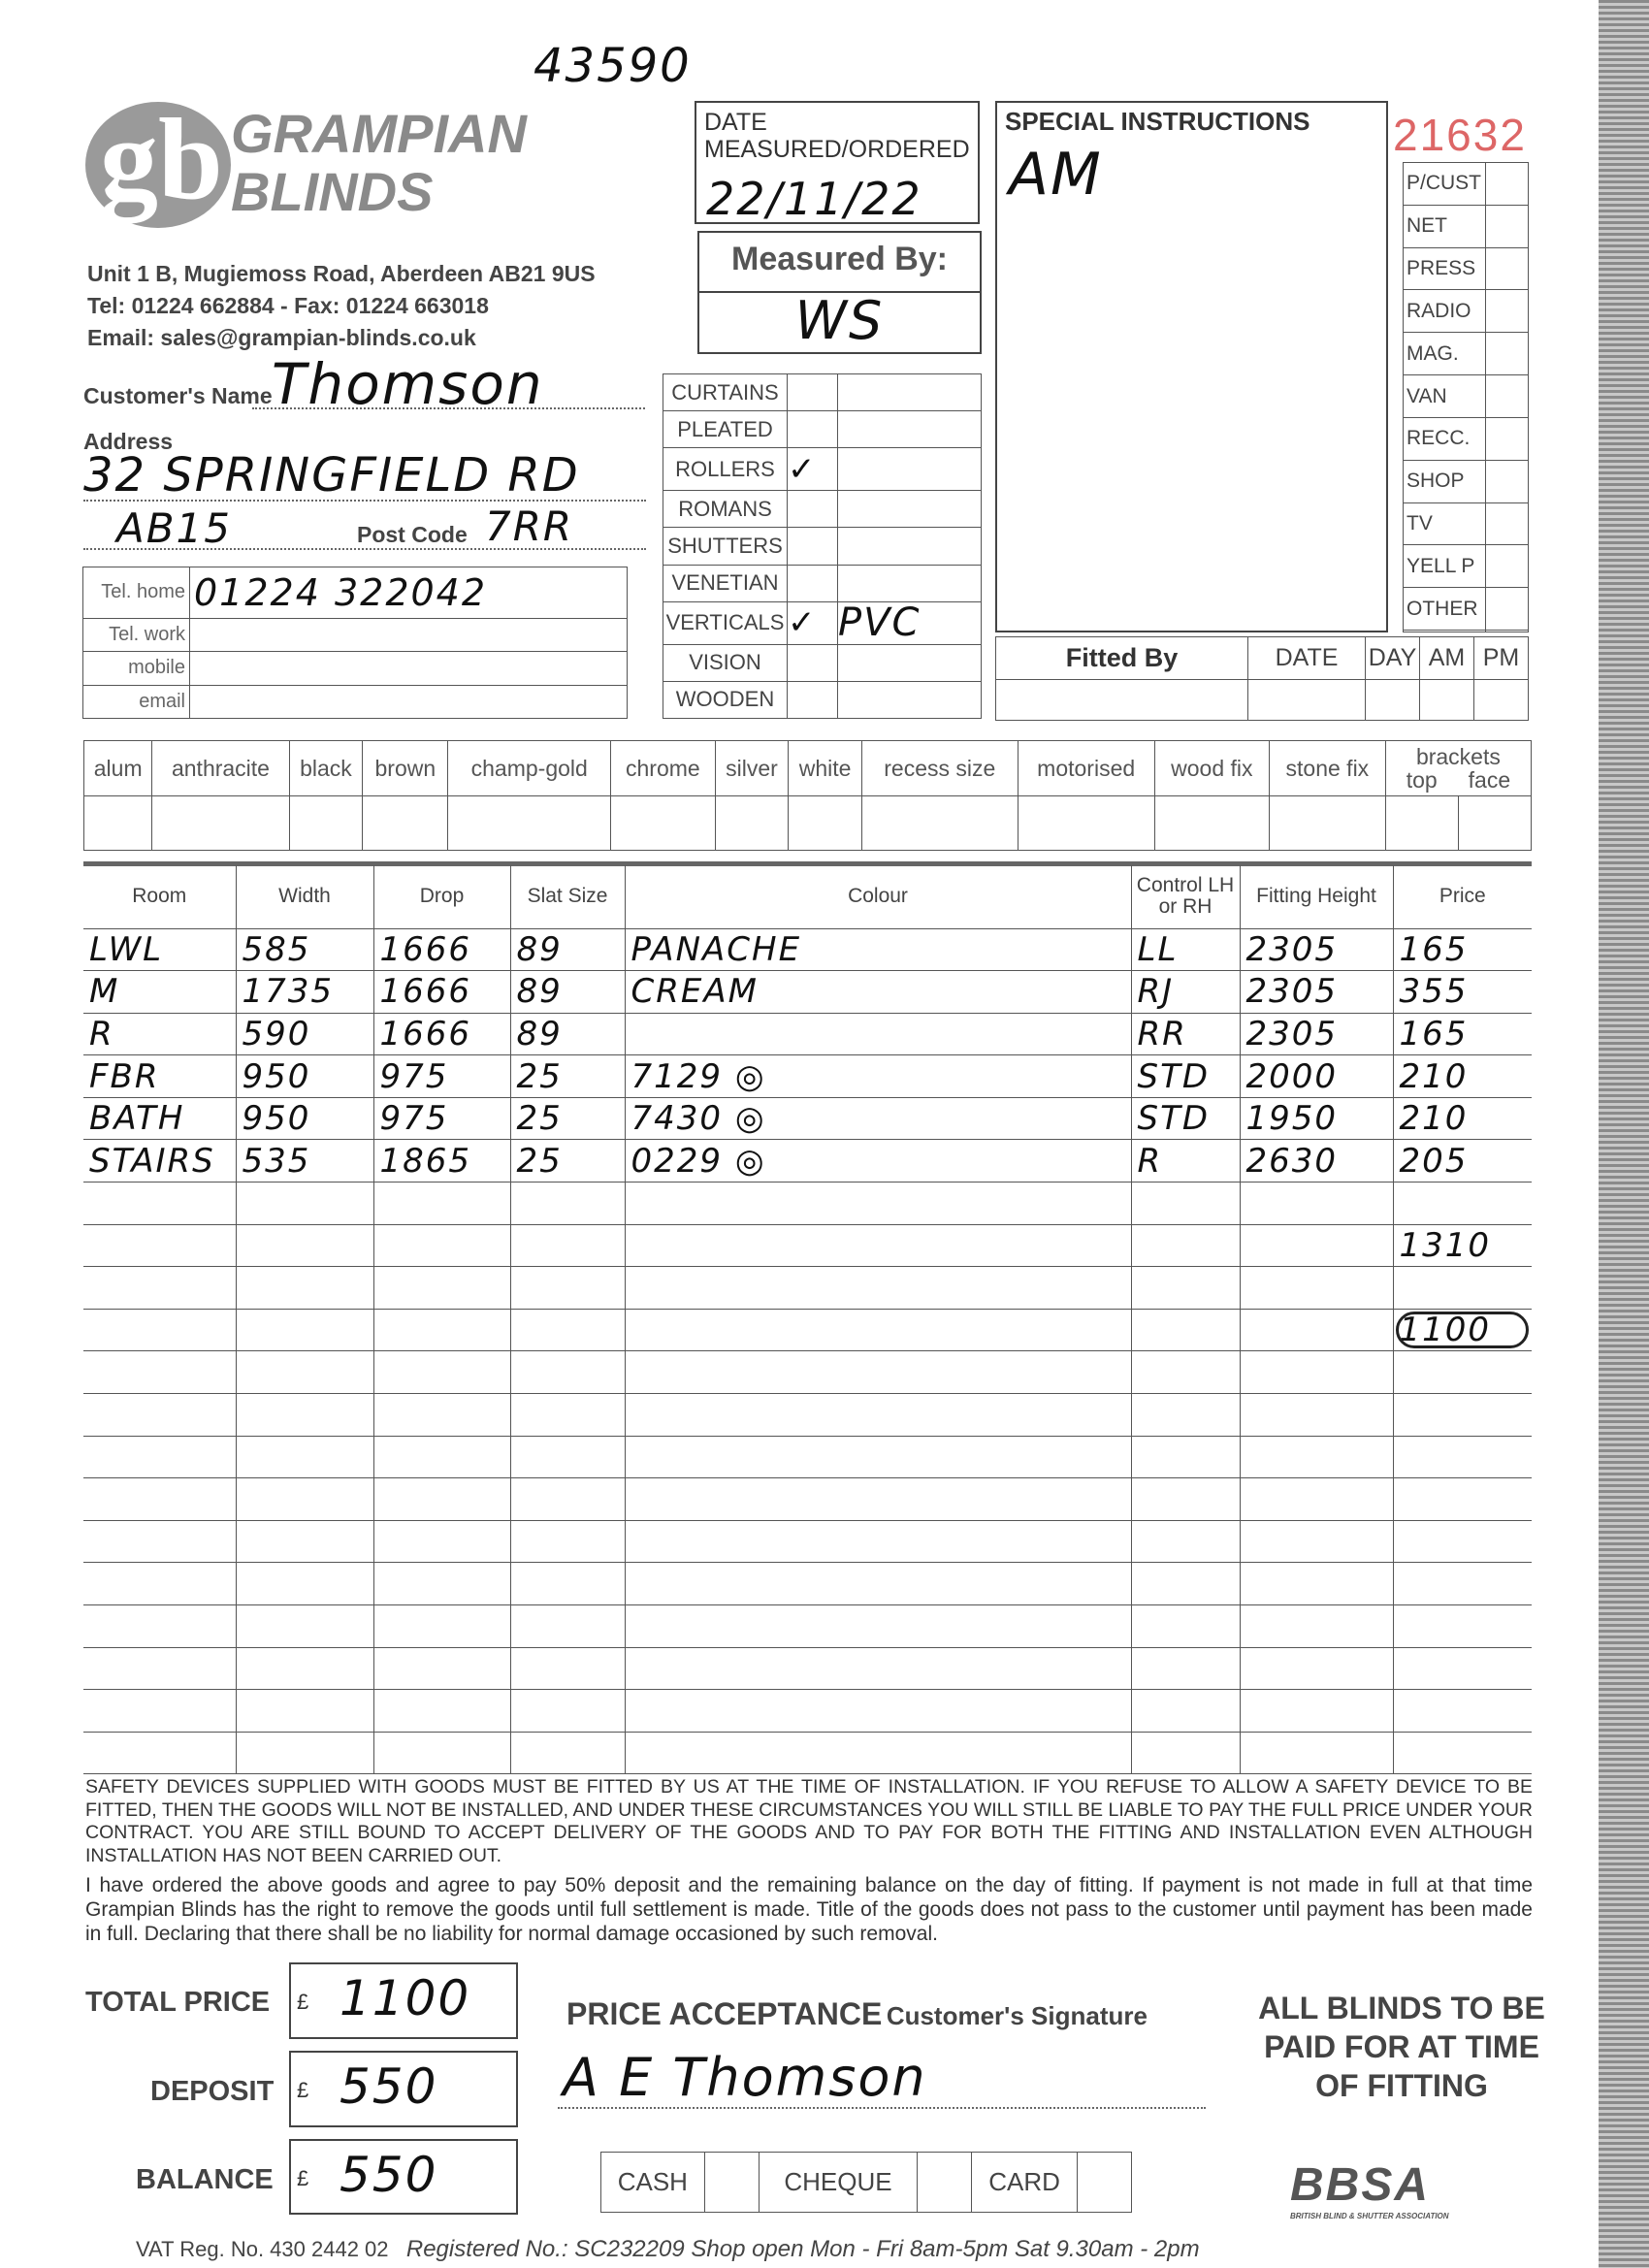 The image size is (1649, 2268). What do you see at coordinates (1185, 897) in the screenshot?
I see `column-header: Control LH or RH` at bounding box center [1185, 897].